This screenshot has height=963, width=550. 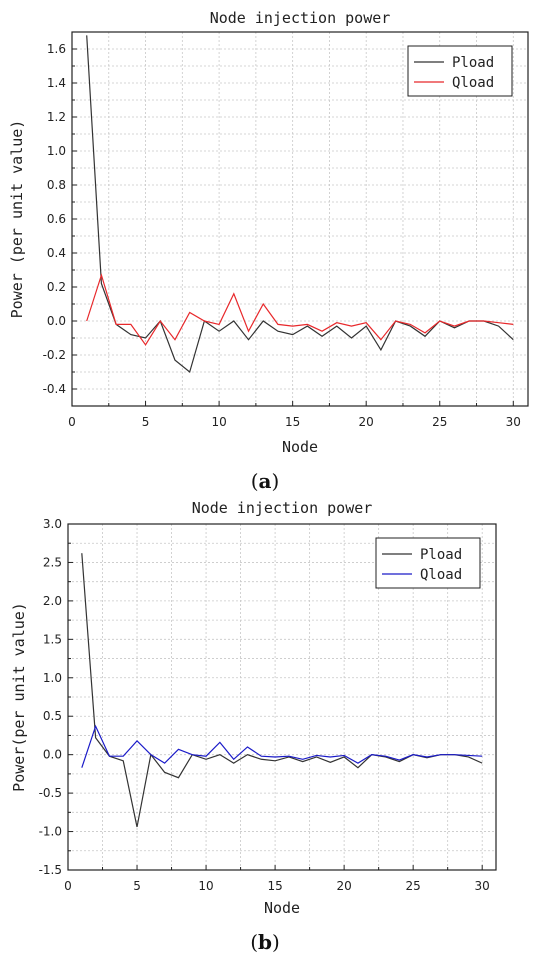 I want to click on y-tick-label: 1.2, so click(x=56, y=117).